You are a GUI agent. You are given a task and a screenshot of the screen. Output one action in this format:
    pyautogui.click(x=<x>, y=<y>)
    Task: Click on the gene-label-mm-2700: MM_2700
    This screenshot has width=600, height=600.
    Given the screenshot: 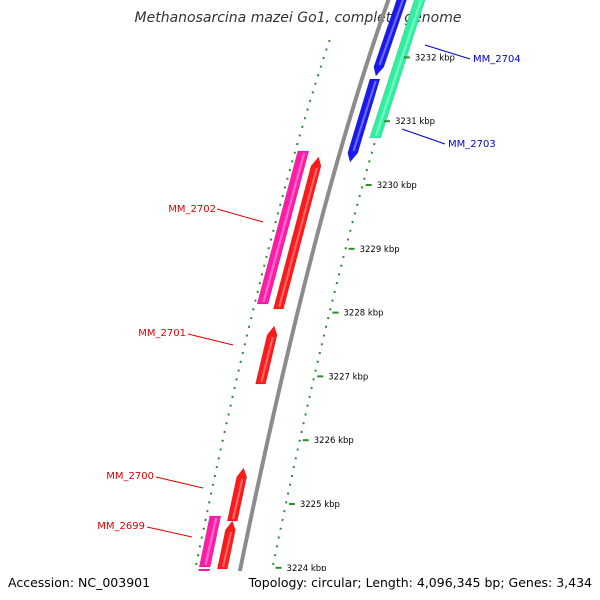 What is the action you would take?
    pyautogui.click(x=130, y=476)
    